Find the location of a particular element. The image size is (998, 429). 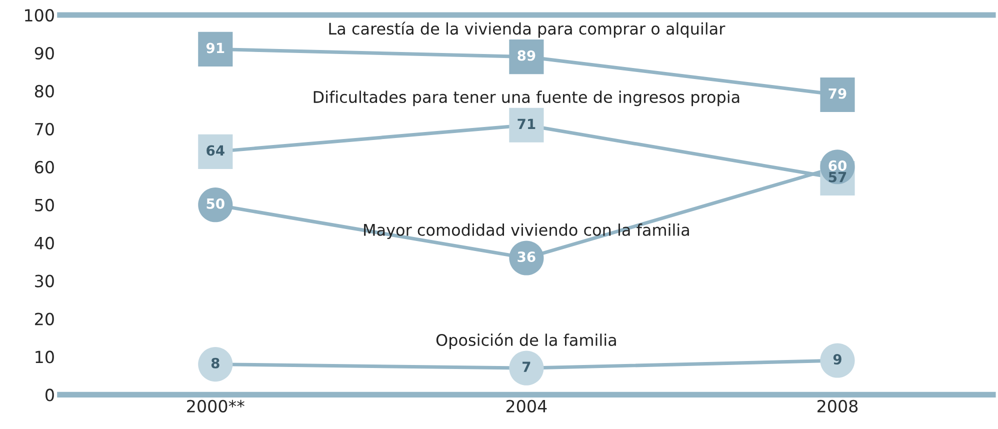

y-tick-label: 40 is located at coordinates (44, 243).